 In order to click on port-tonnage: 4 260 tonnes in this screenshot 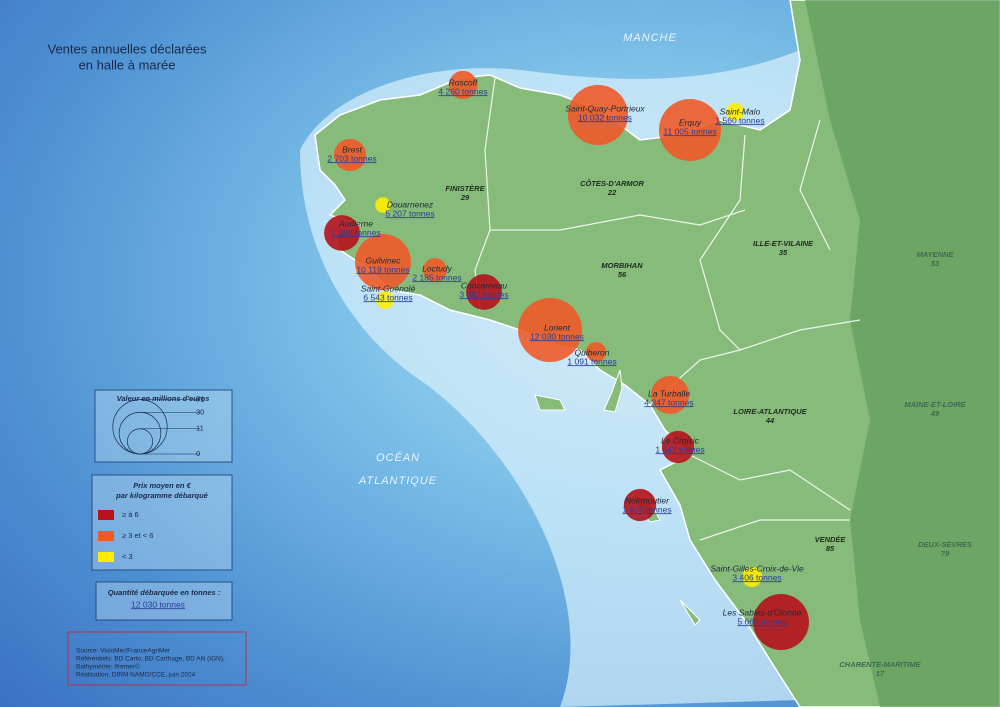, I will do `click(462, 91)`.